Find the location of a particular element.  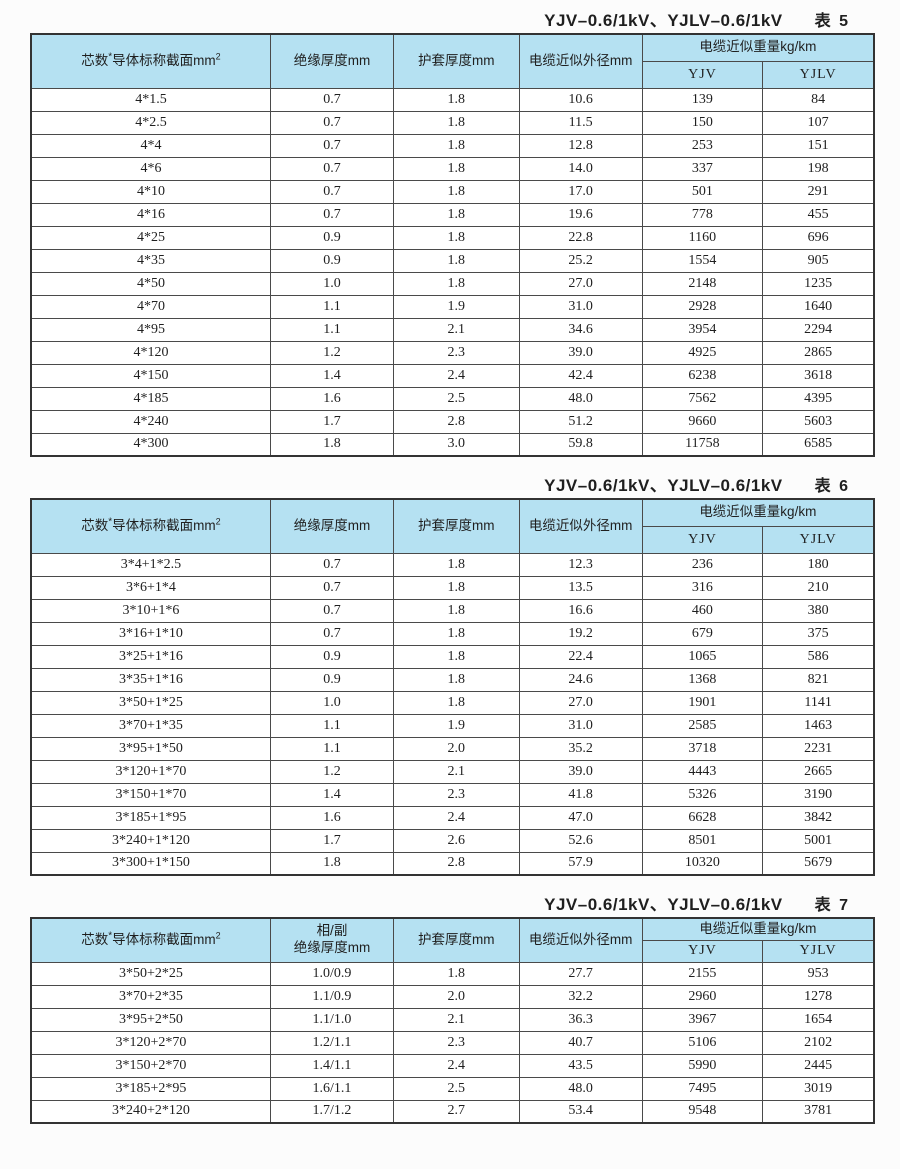

table-cell: 1.6 is located at coordinates (331, 817).